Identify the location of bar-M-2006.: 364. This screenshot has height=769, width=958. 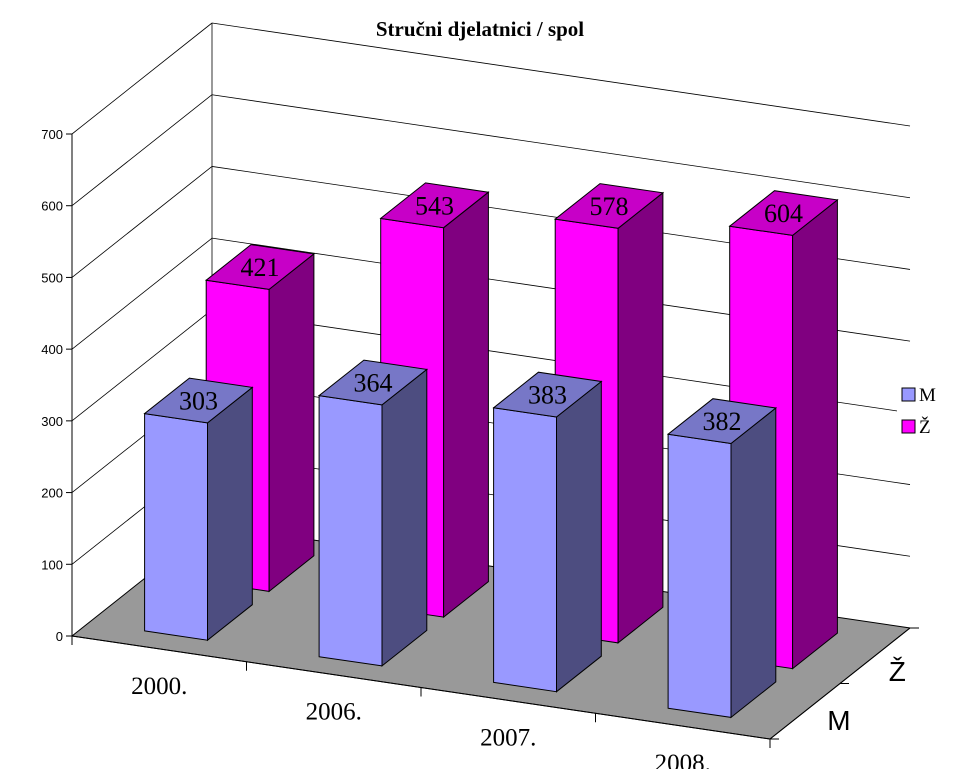
(373, 513).